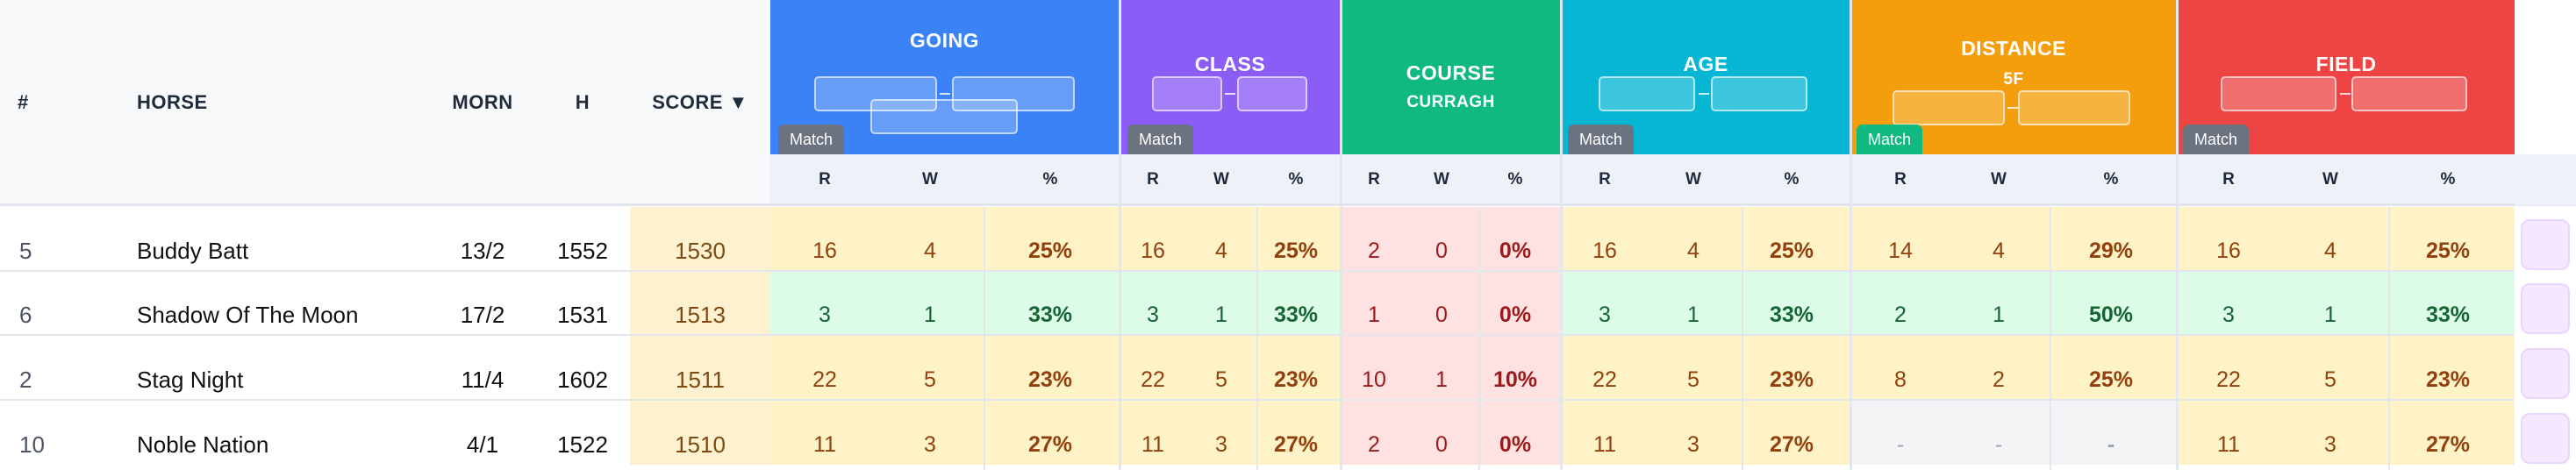 The height and width of the screenshot is (470, 2576). I want to click on class-filter-max-input, so click(1272, 94).